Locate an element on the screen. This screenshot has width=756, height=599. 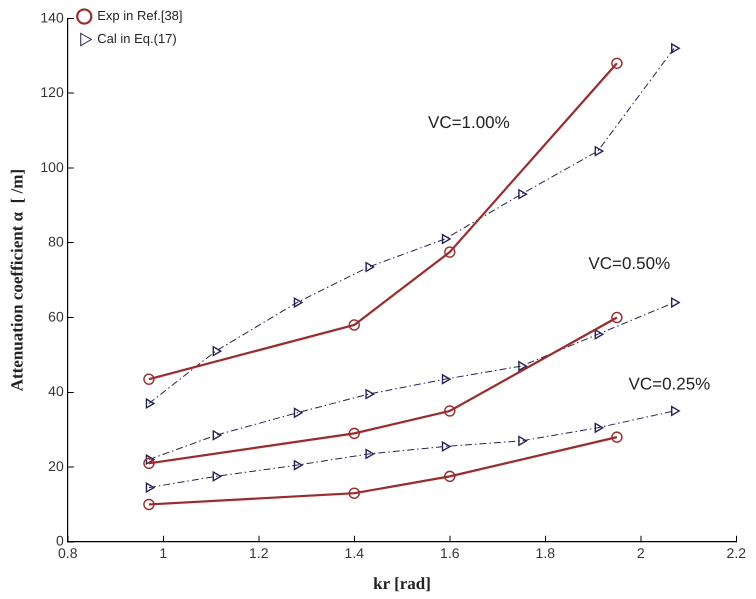
x-tick-label: 2 is located at coordinates (640, 553).